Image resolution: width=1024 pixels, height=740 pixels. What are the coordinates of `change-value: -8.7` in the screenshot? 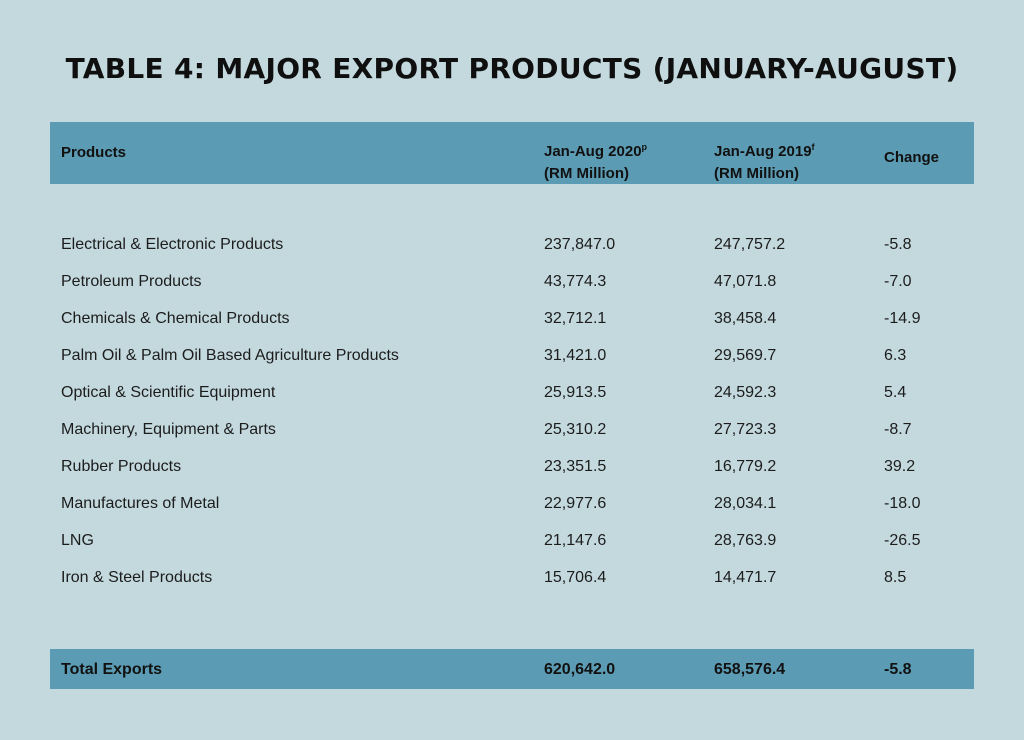 It's located at (898, 429).